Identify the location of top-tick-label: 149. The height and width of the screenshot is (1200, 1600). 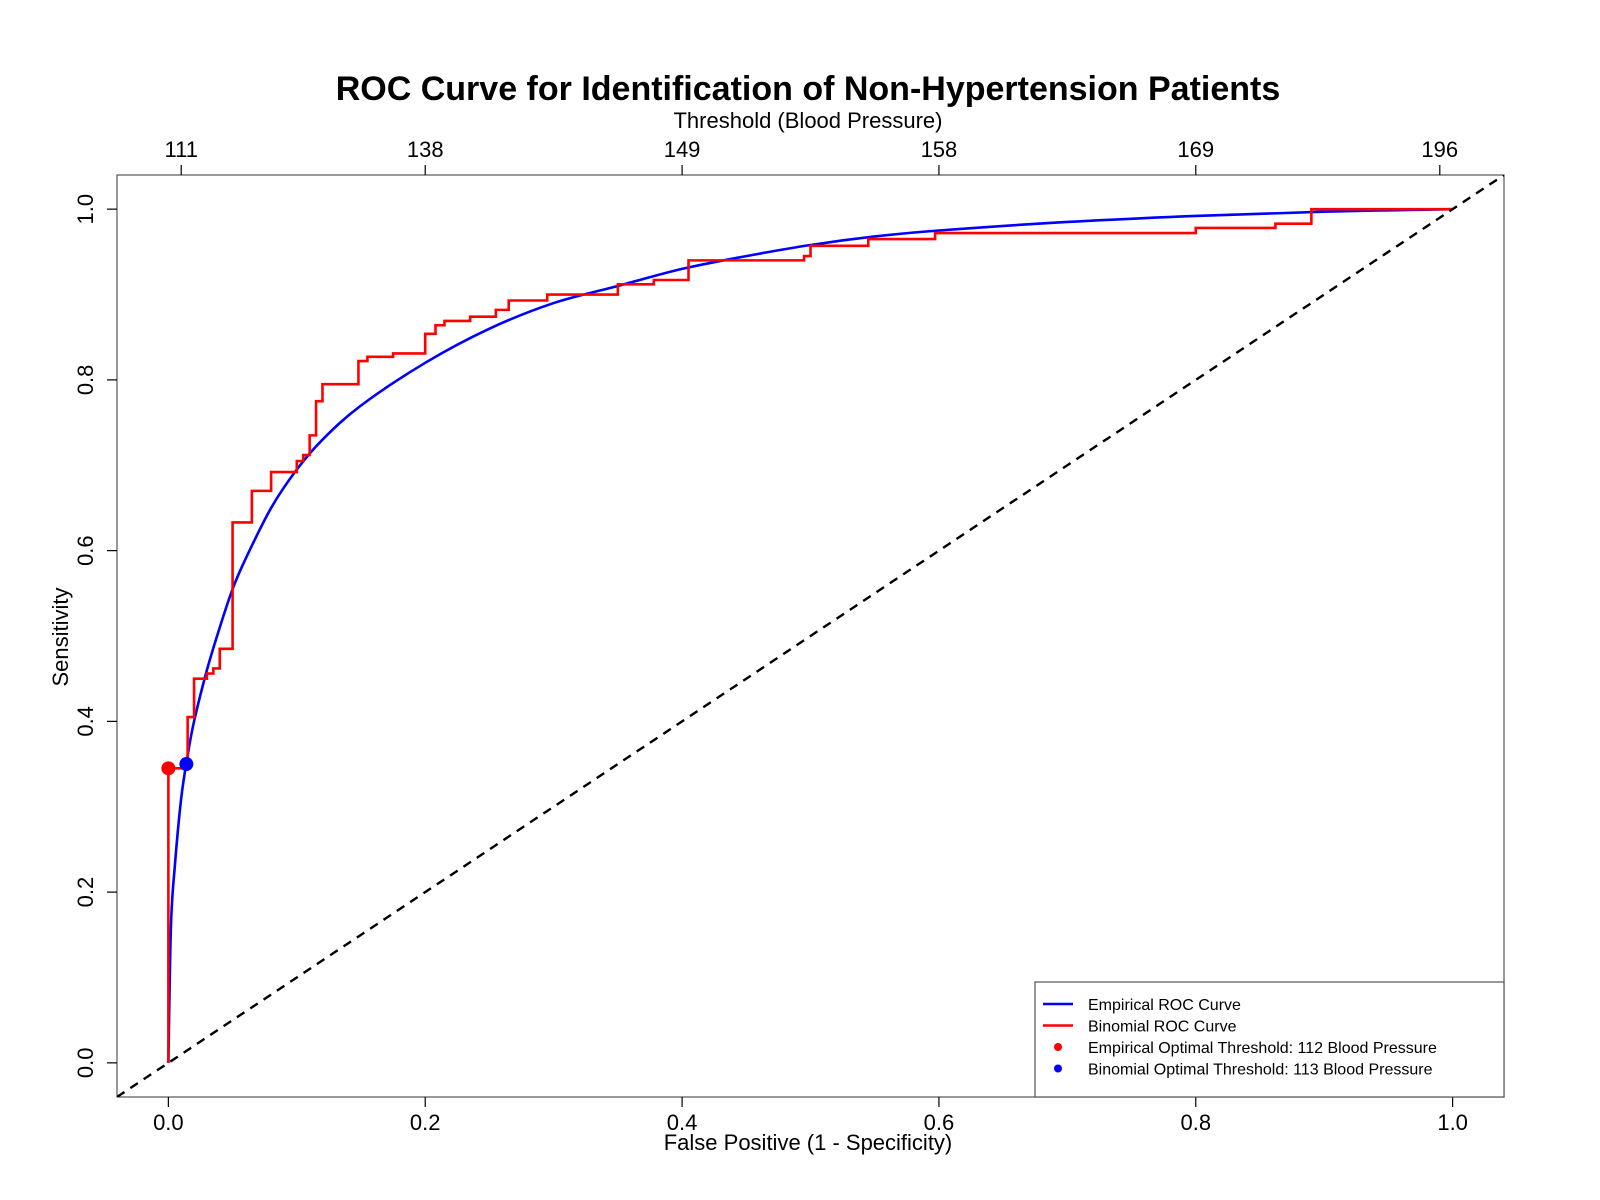
(682, 149).